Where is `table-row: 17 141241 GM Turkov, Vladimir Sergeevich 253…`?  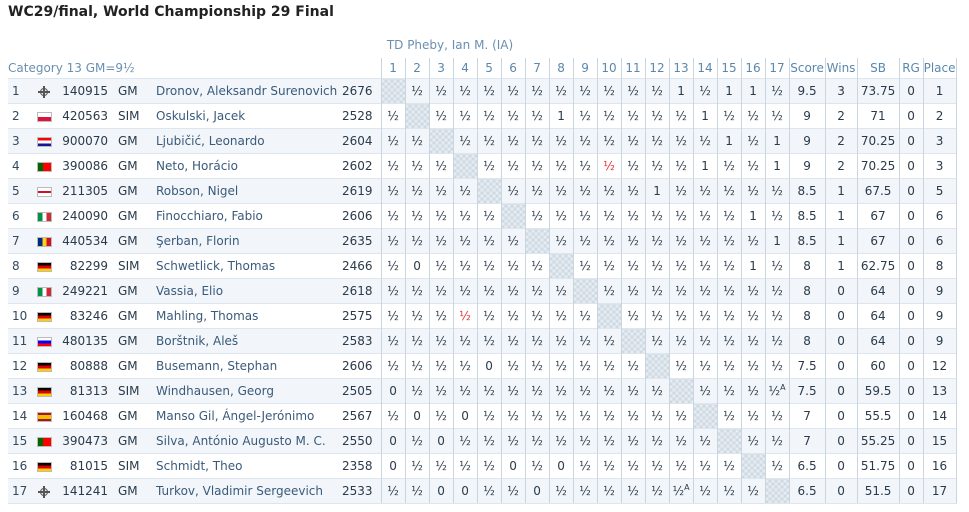
table-row: 17 141241 GM Turkov, Vladimir Sergeevich 253… is located at coordinates (482, 491).